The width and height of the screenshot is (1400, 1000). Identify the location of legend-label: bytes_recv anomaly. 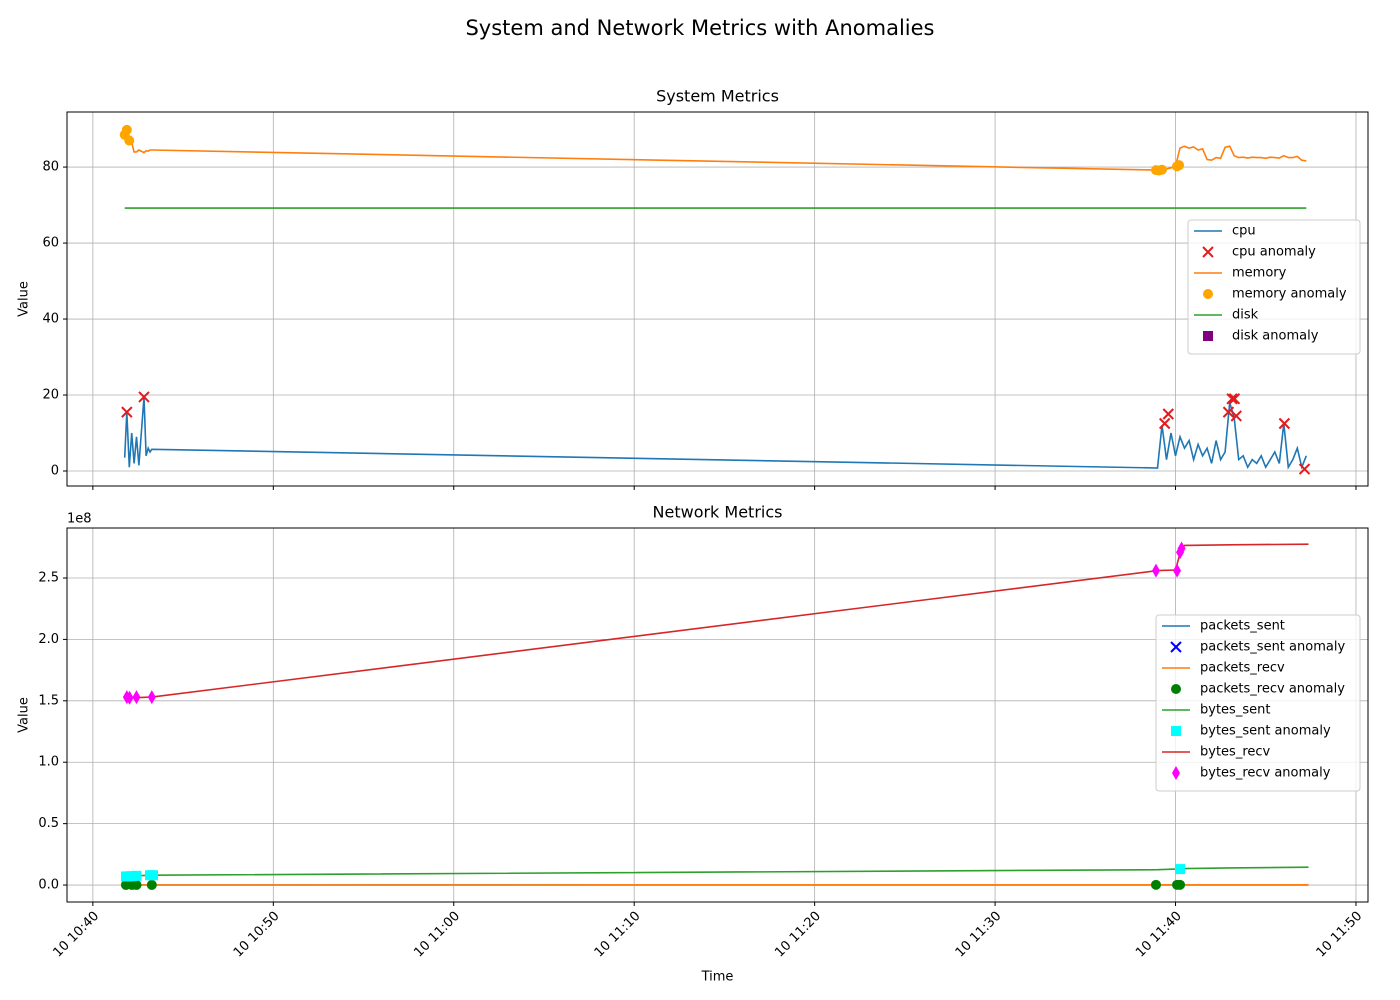
(1265, 773).